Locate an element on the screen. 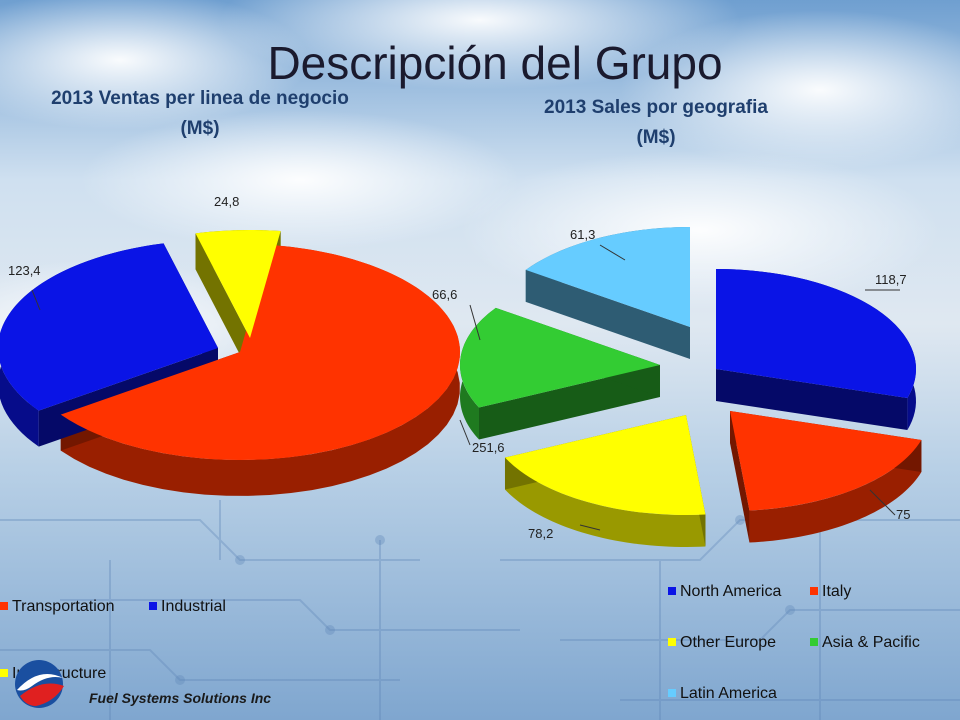  legend-item-latin-america: Latin America is located at coordinates (722, 694).